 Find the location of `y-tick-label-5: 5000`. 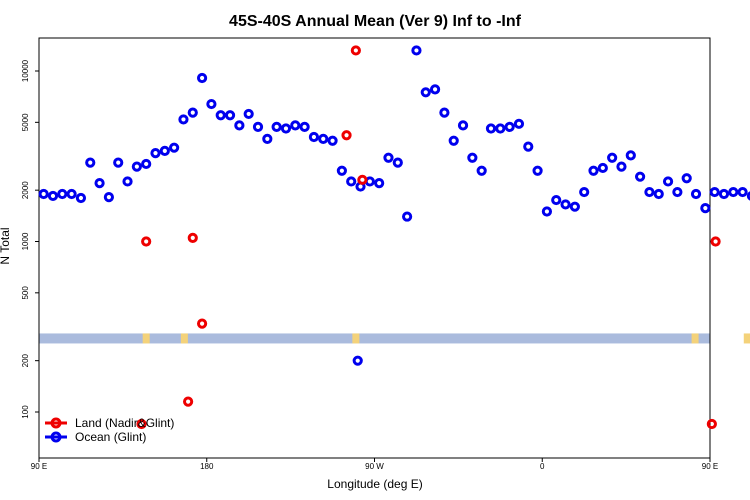

y-tick-label-5: 5000 is located at coordinates (25, 122).